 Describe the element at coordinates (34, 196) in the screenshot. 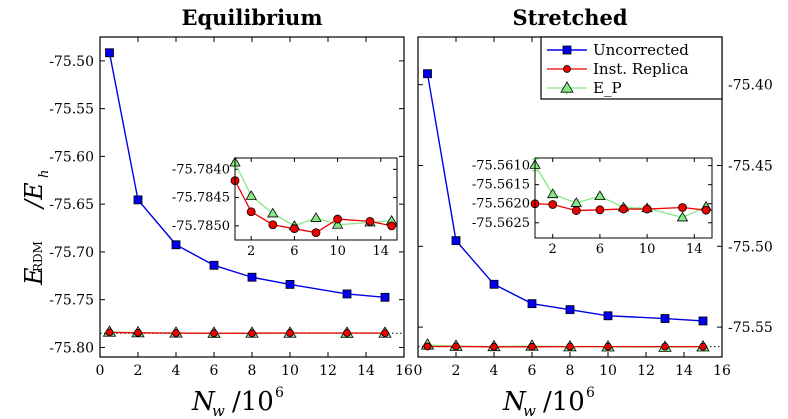

I see `y-axis-label-unit: /E` at that location.